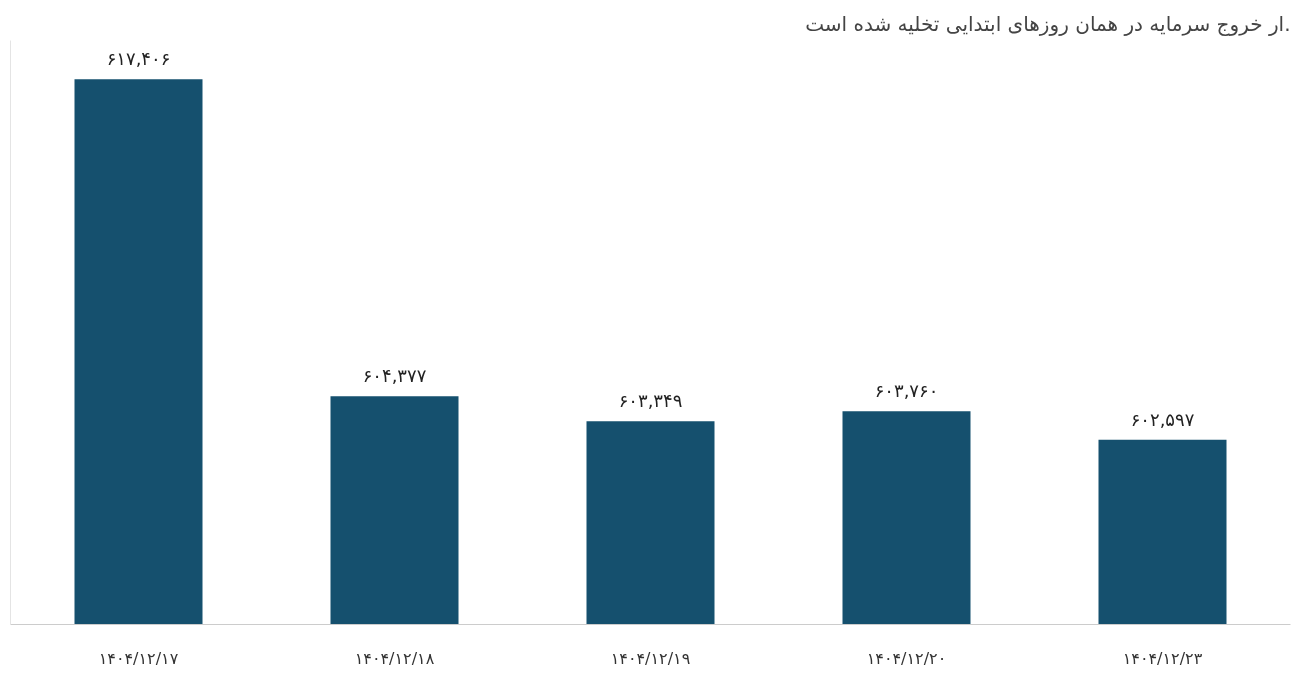  Describe the element at coordinates (1162, 658) in the screenshot. I see `x-tick-label: ۱۴۰۴/۱۲/۲۳` at that location.